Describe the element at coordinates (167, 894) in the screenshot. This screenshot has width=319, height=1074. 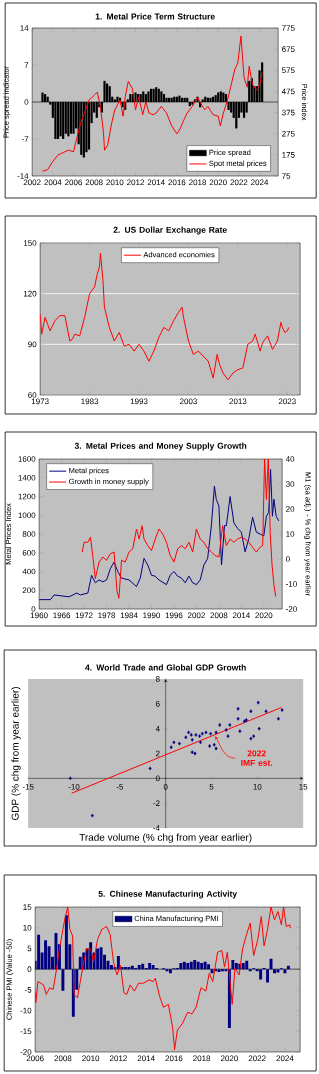
I see `chart-title: 5. Chinese Manufacturing Activity` at that location.